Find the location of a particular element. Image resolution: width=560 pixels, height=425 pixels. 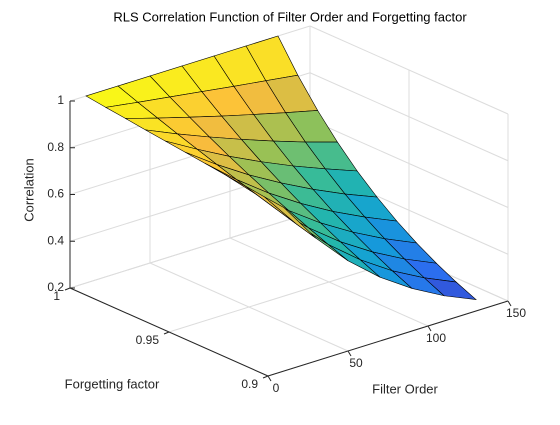

x-tick-label: 100 is located at coordinates (436, 338).